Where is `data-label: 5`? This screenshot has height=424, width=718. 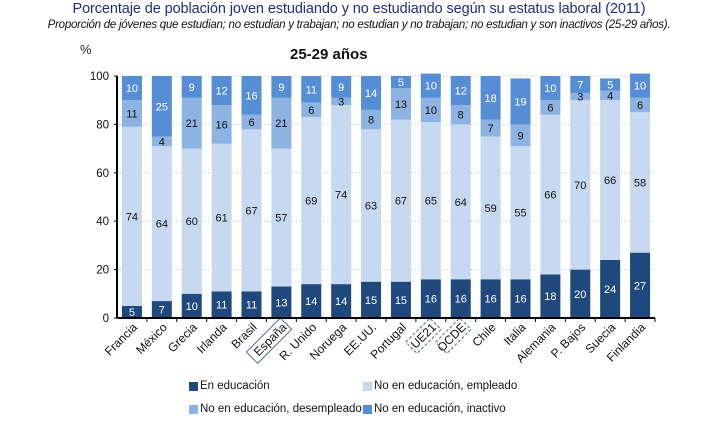
data-label: 5 is located at coordinates (610, 85).